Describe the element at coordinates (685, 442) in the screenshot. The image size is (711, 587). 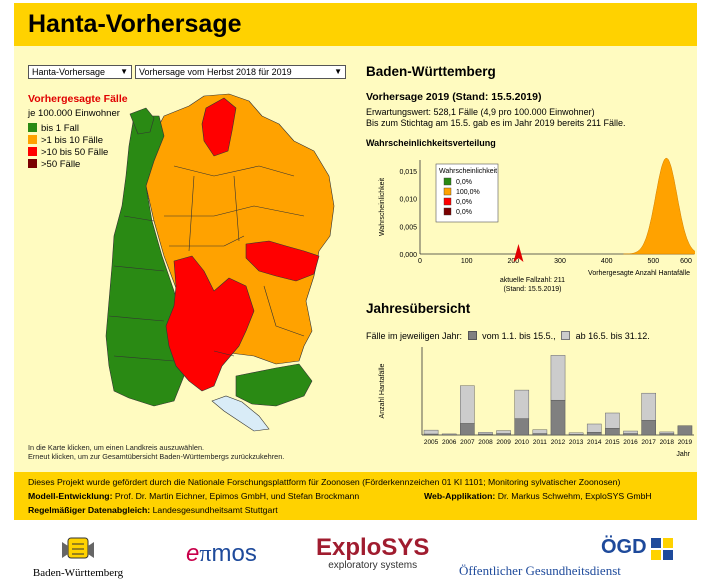
I see `x-tick-label: 2019` at that location.